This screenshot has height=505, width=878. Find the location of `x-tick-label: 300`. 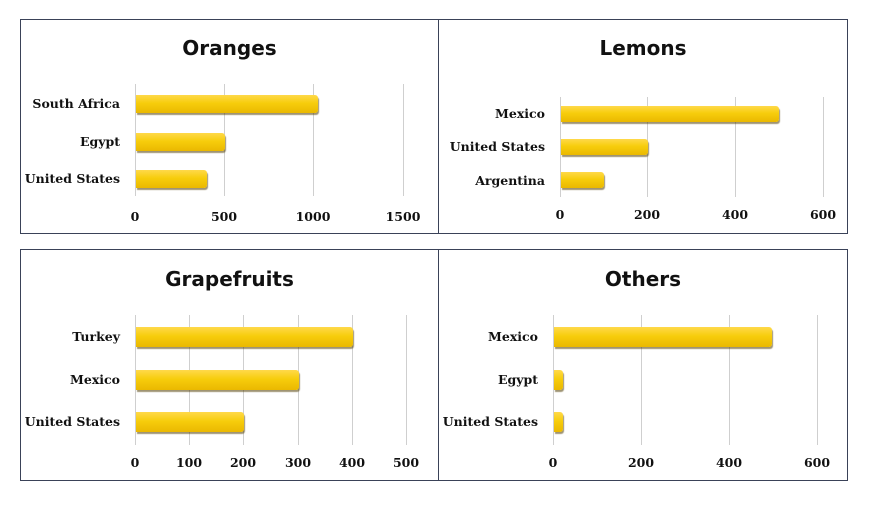

x-tick-label: 300 is located at coordinates (298, 462).